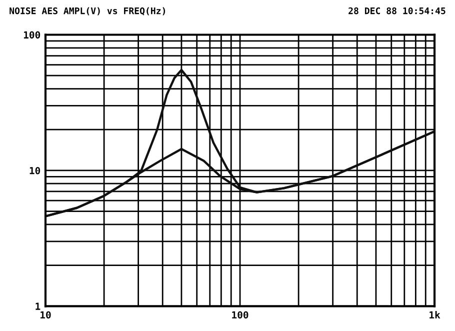 Image resolution: width=455 pixels, height=331 pixels. I want to click on text: 28 DEC 88 10:54:45, so click(397, 10).